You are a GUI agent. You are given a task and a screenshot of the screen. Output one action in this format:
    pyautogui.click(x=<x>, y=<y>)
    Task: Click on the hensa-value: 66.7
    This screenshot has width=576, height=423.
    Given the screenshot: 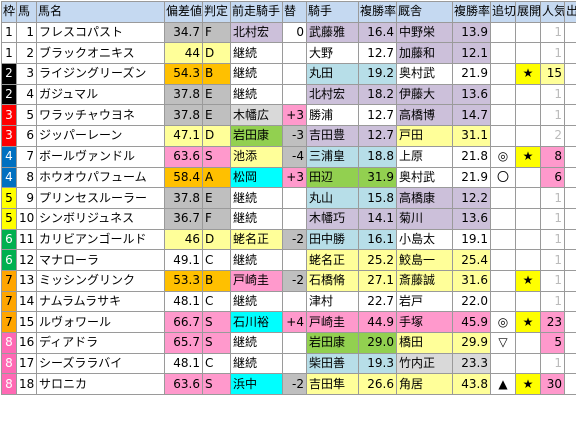 What is the action you would take?
    pyautogui.click(x=184, y=322)
    